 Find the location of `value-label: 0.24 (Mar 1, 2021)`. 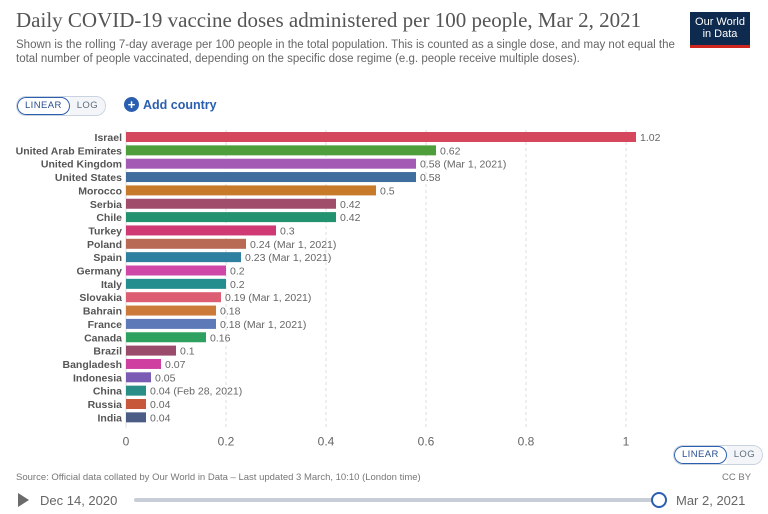

value-label: 0.24 (Mar 1, 2021) is located at coordinates (293, 245).